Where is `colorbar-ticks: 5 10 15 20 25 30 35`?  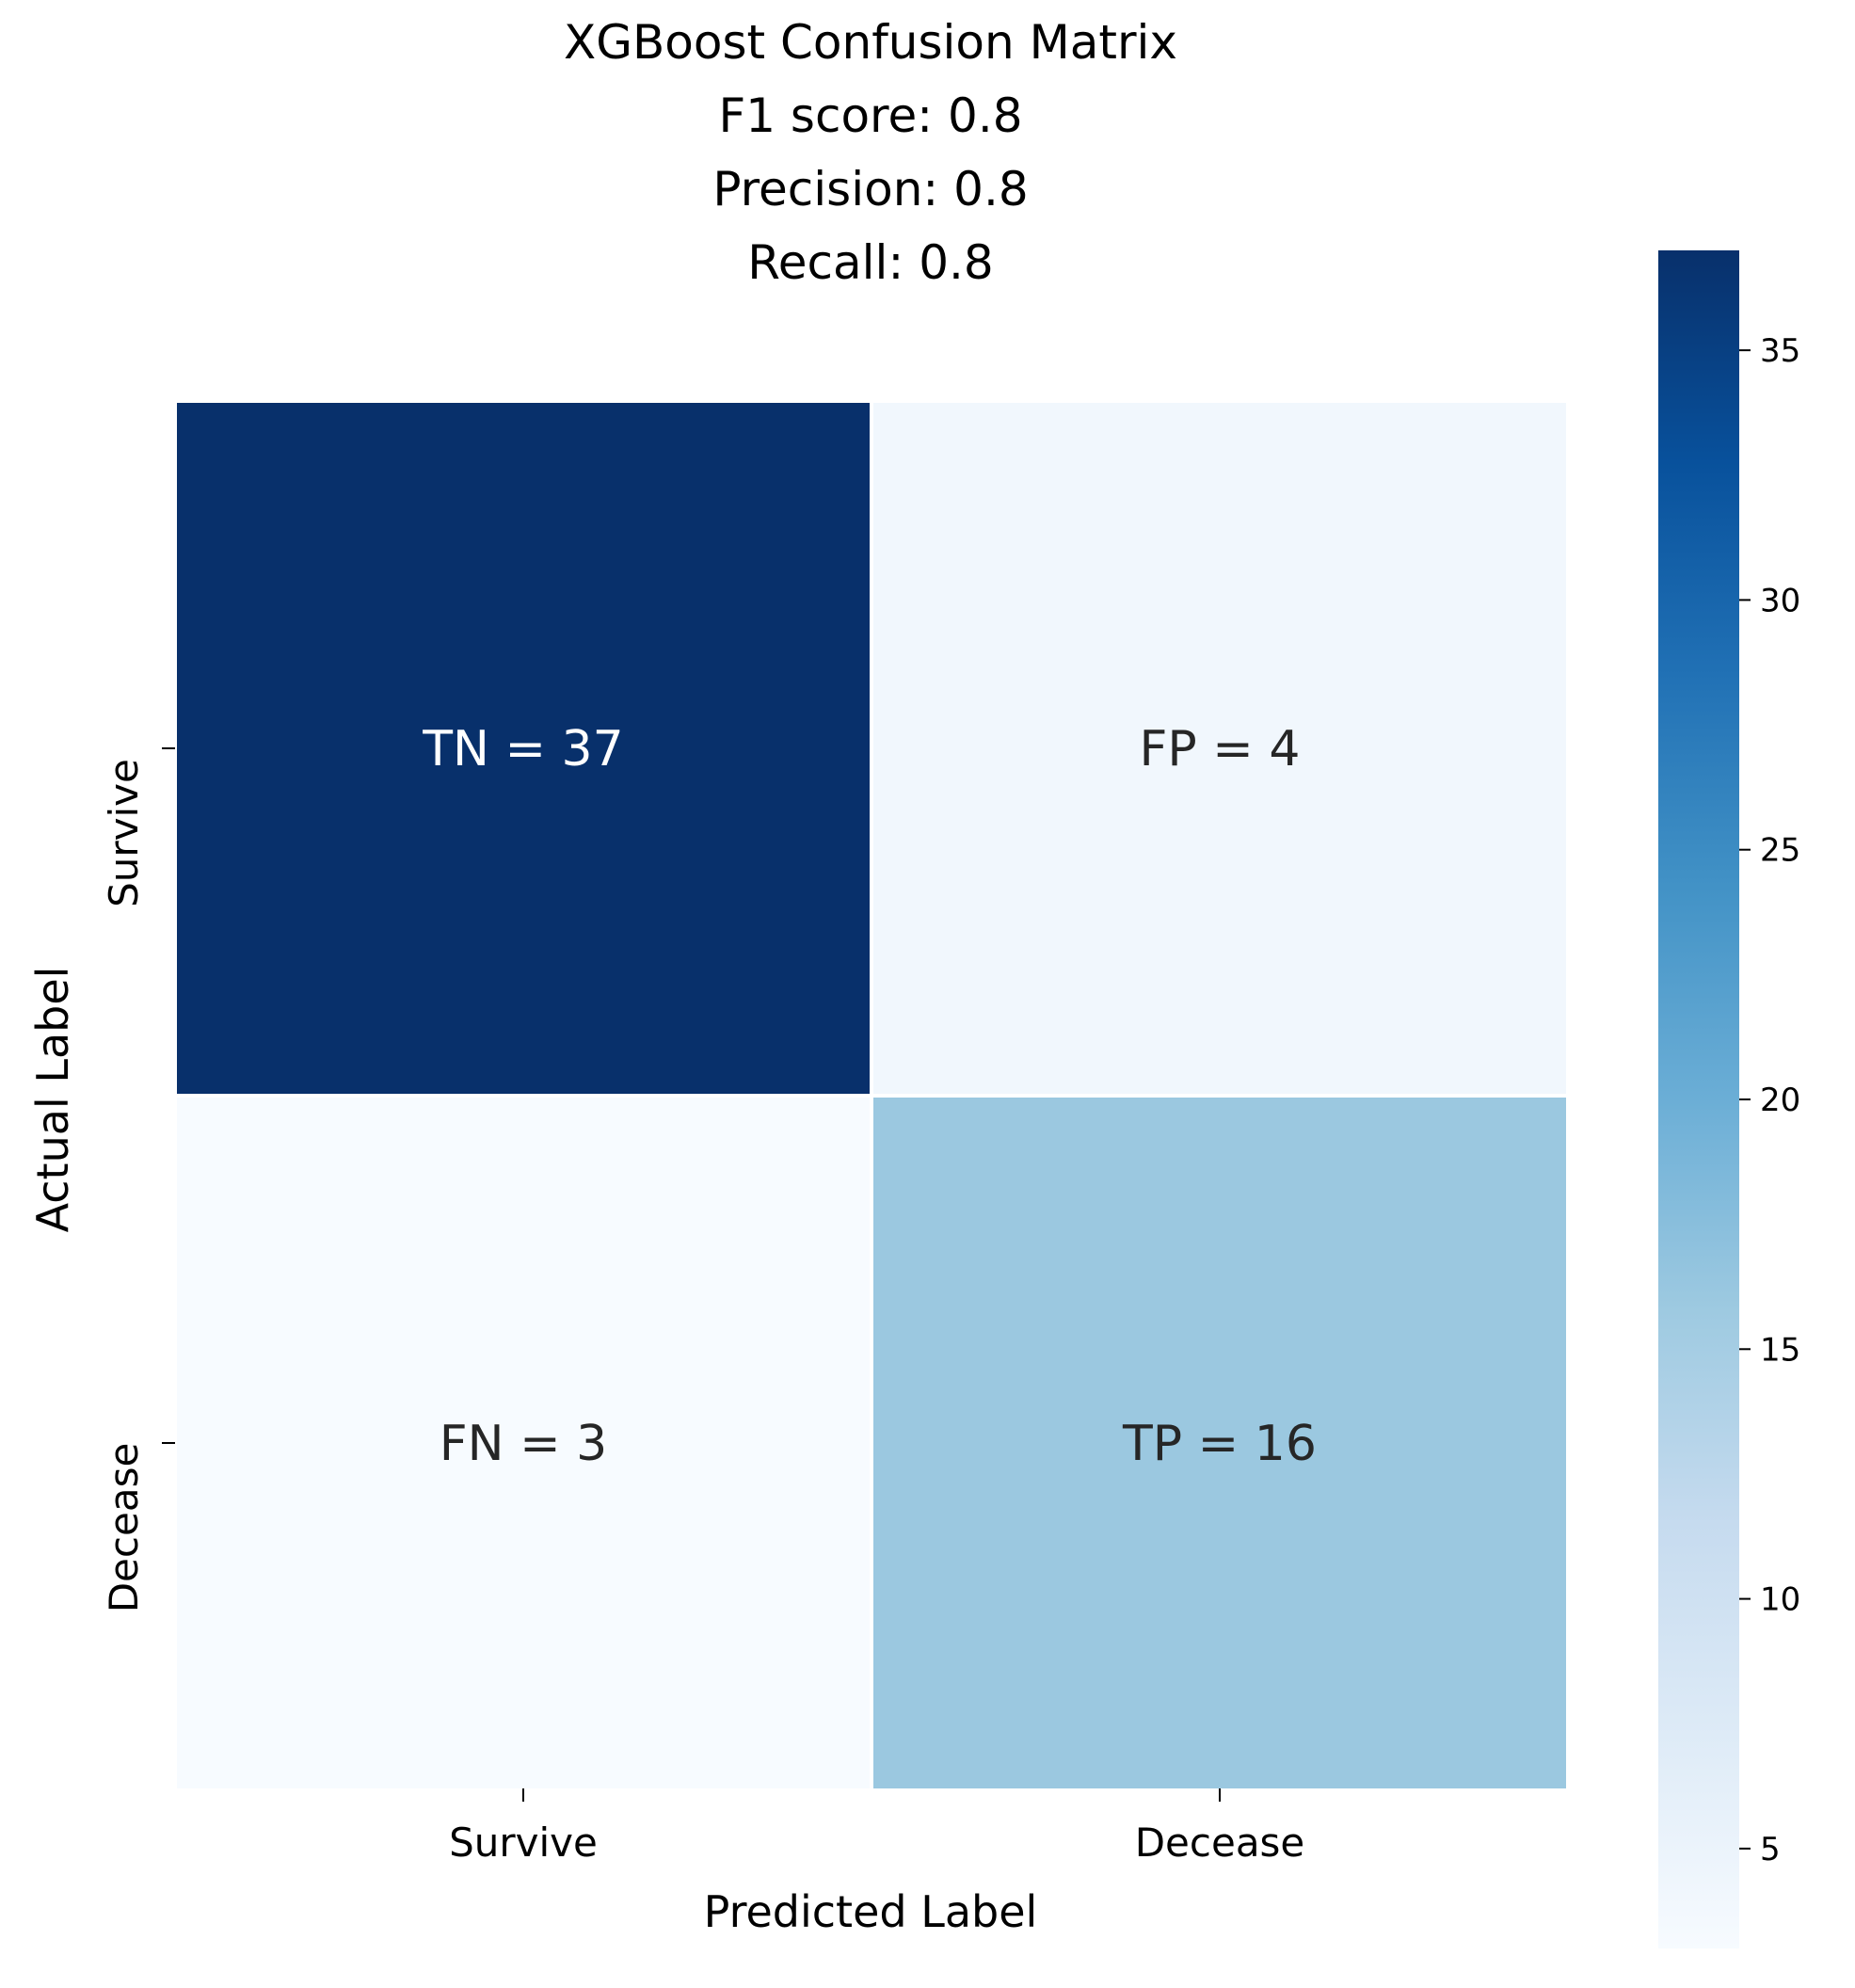 colorbar-ticks: 5 10 15 20 25 30 35 is located at coordinates (1769, 1100).